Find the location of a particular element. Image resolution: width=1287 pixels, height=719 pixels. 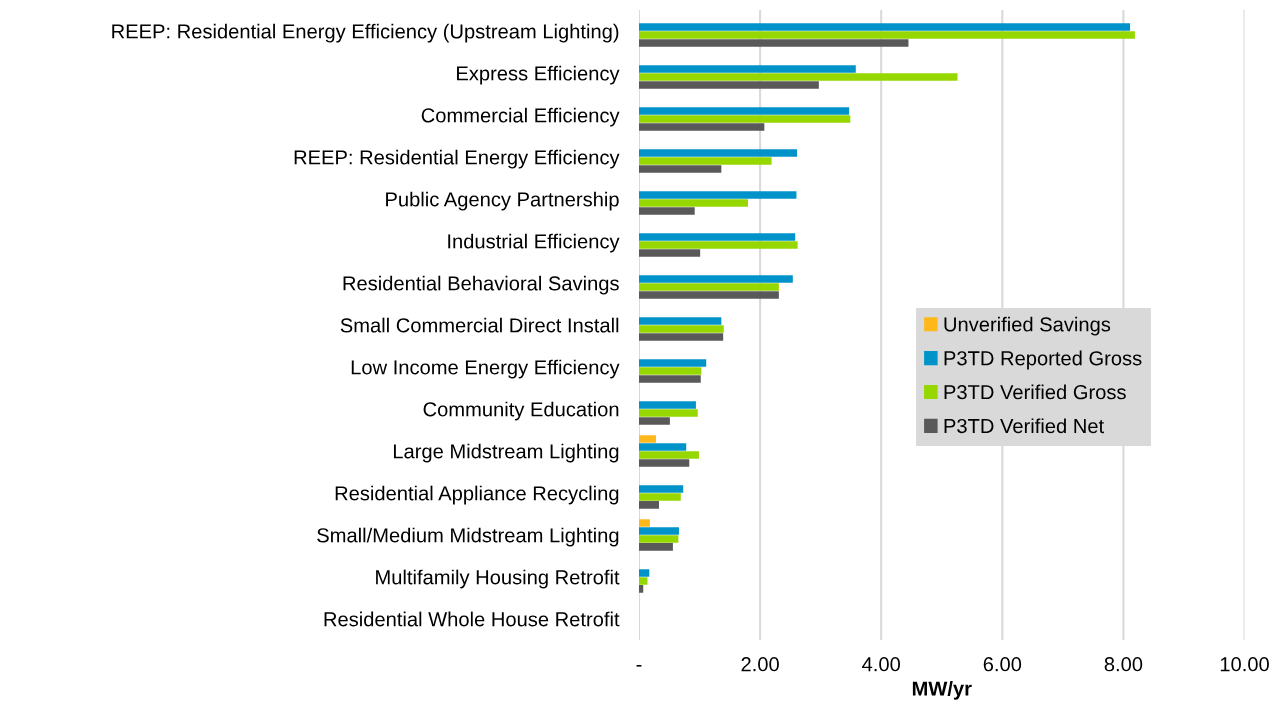

y-tick-label: REEP: Residential Energy Efficiency is located at coordinates (457, 159).